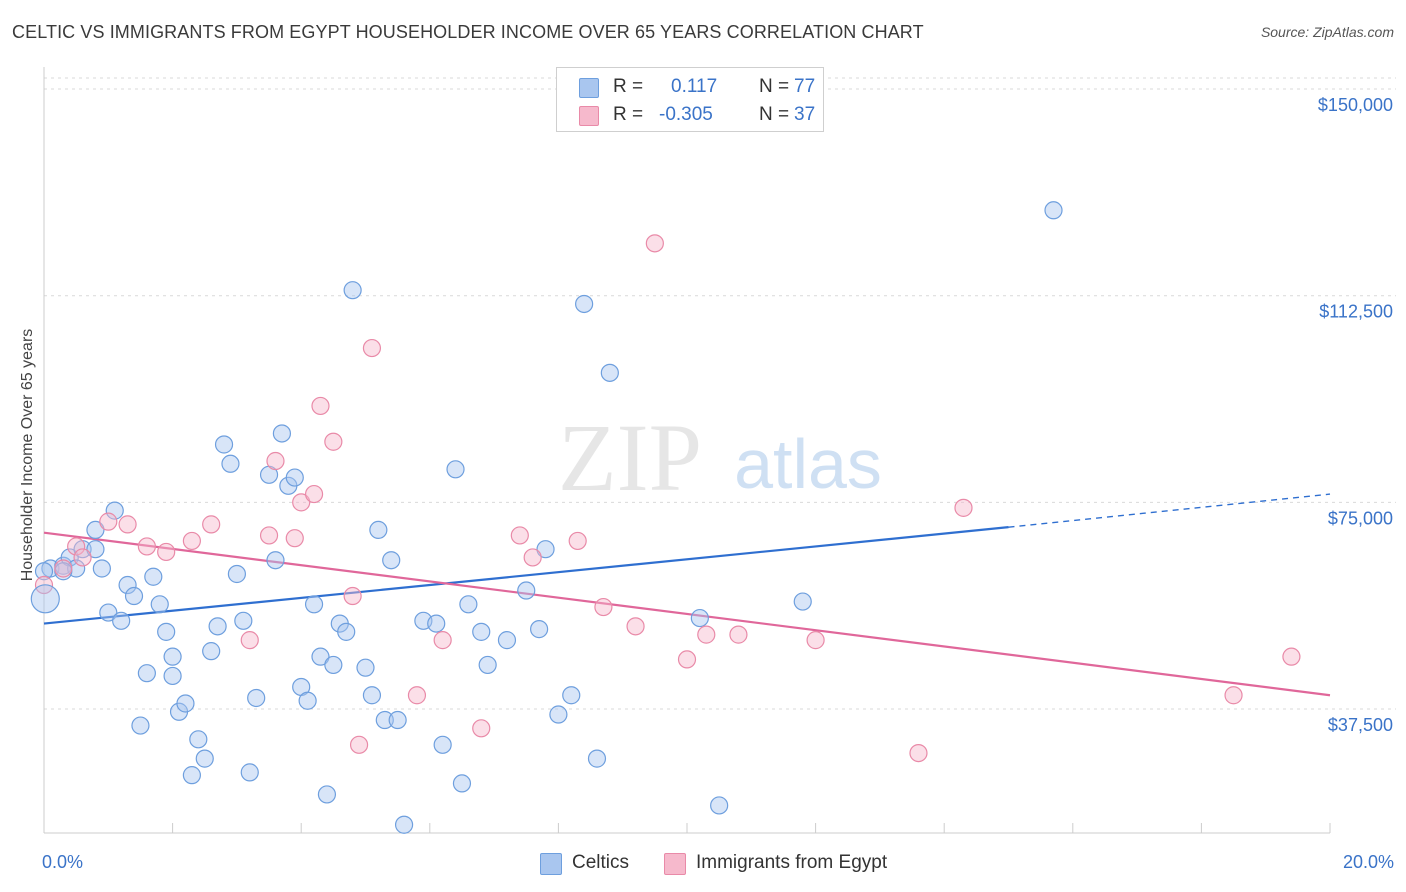 The image size is (1406, 892). Describe the element at coordinates (1169, 510) in the screenshot. I see `celtics-trend-extension` at that location.